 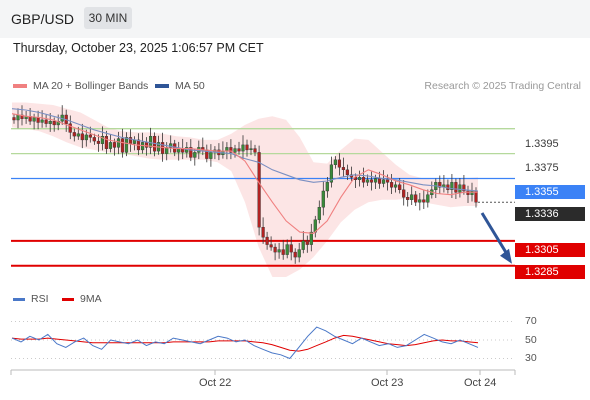 I want to click on rsi-panel, so click(x=263, y=340).